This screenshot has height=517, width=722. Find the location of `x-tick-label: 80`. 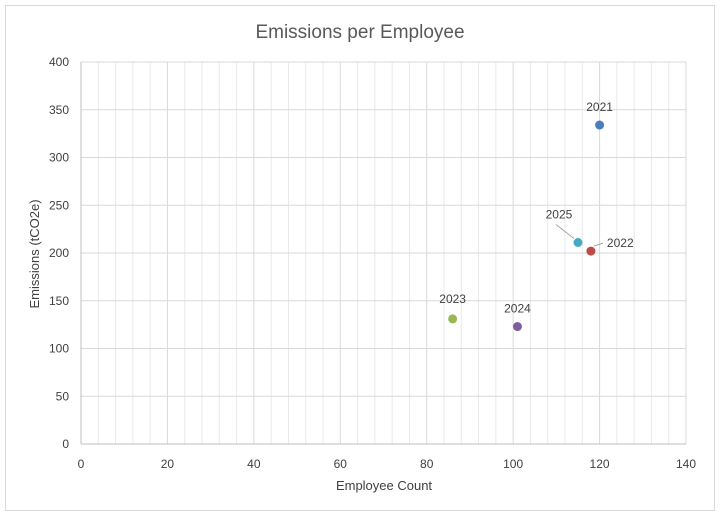

x-tick-label: 80 is located at coordinates (427, 464).